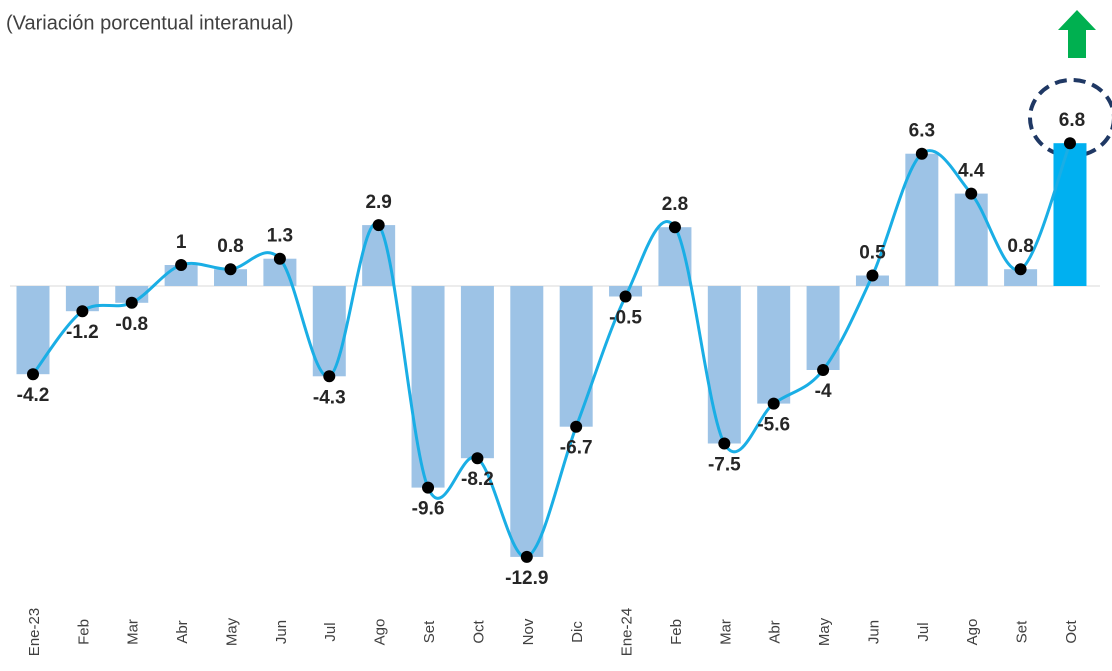  Describe the element at coordinates (675, 204) in the screenshot. I see `value-label: 2.8` at that location.